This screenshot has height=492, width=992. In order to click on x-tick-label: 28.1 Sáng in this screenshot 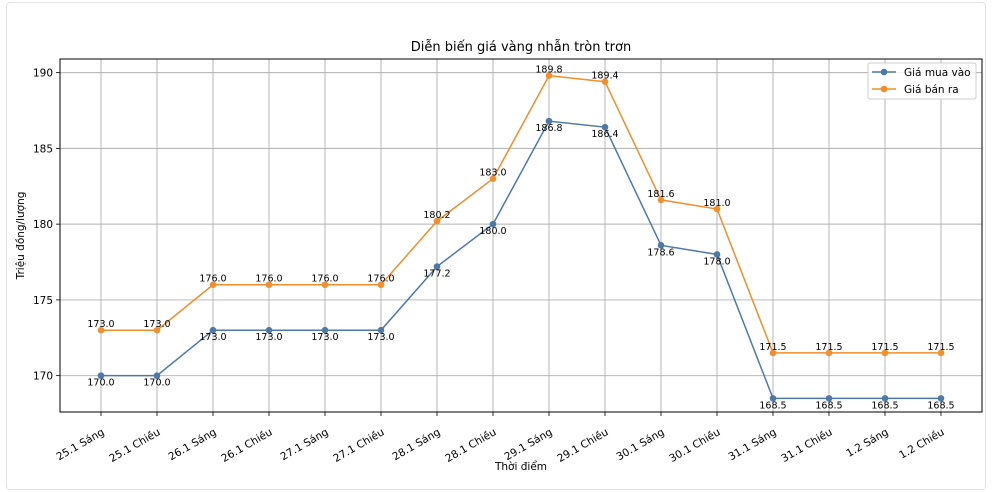, I will do `click(416, 444)`.